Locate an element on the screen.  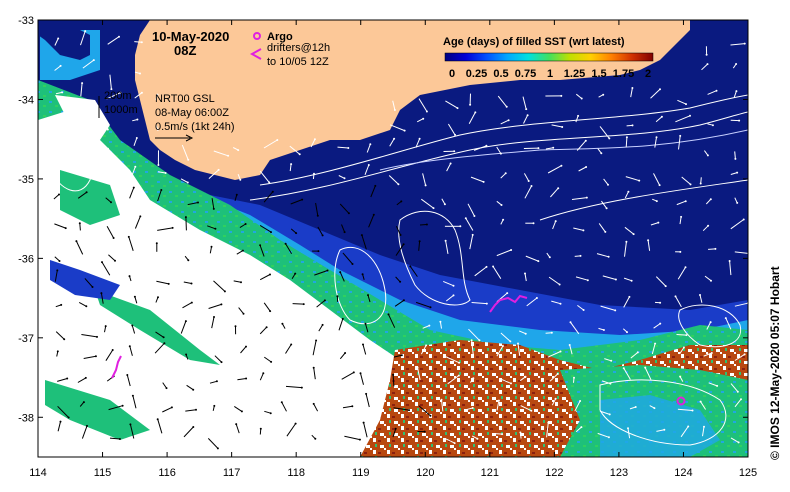
contour-1000m-shelf is located at coordinates (498, 156).